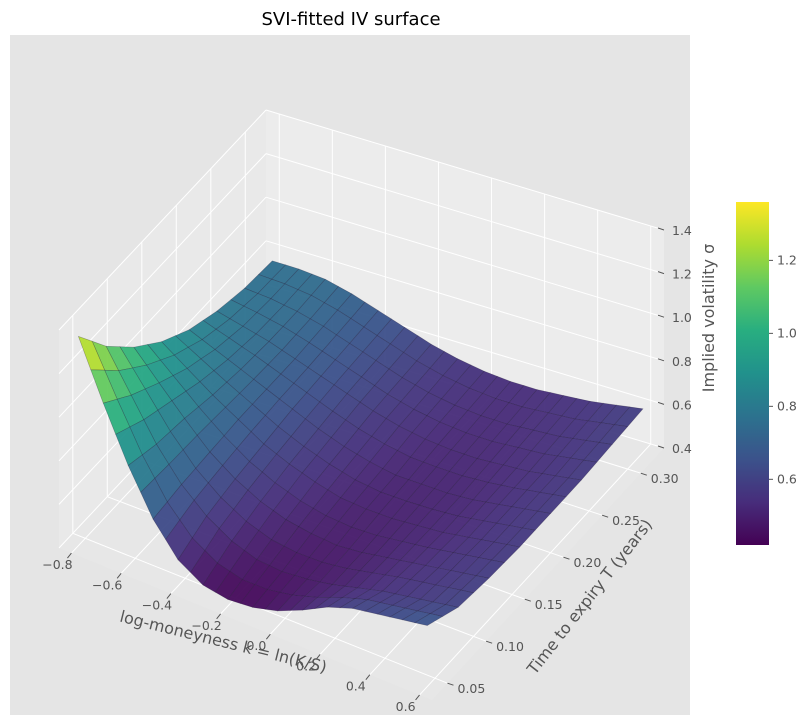 This screenshot has width=810, height=725. I want to click on x-tick-label: 0.2, so click(306, 665).